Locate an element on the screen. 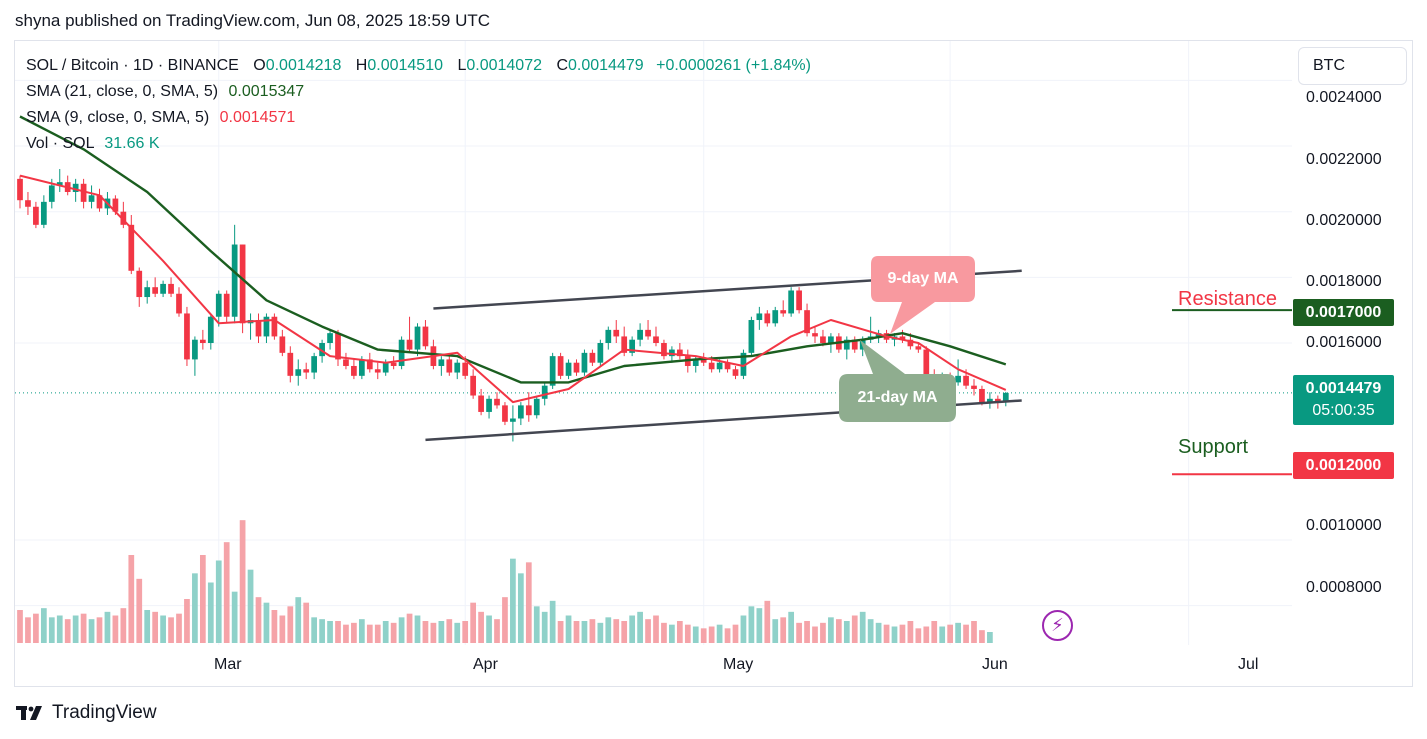  ma21-callout-label: 21-day MA is located at coordinates (897, 397).